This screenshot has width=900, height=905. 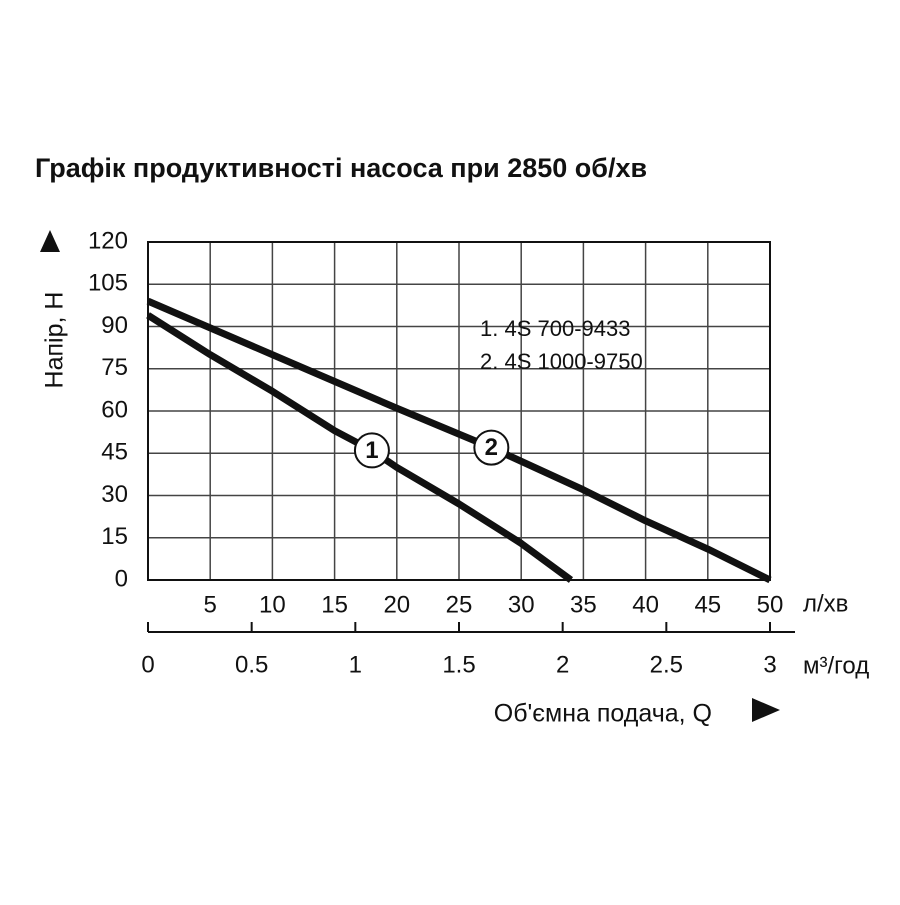 I want to click on x-axis-unit: л/хв, so click(x=825, y=603).